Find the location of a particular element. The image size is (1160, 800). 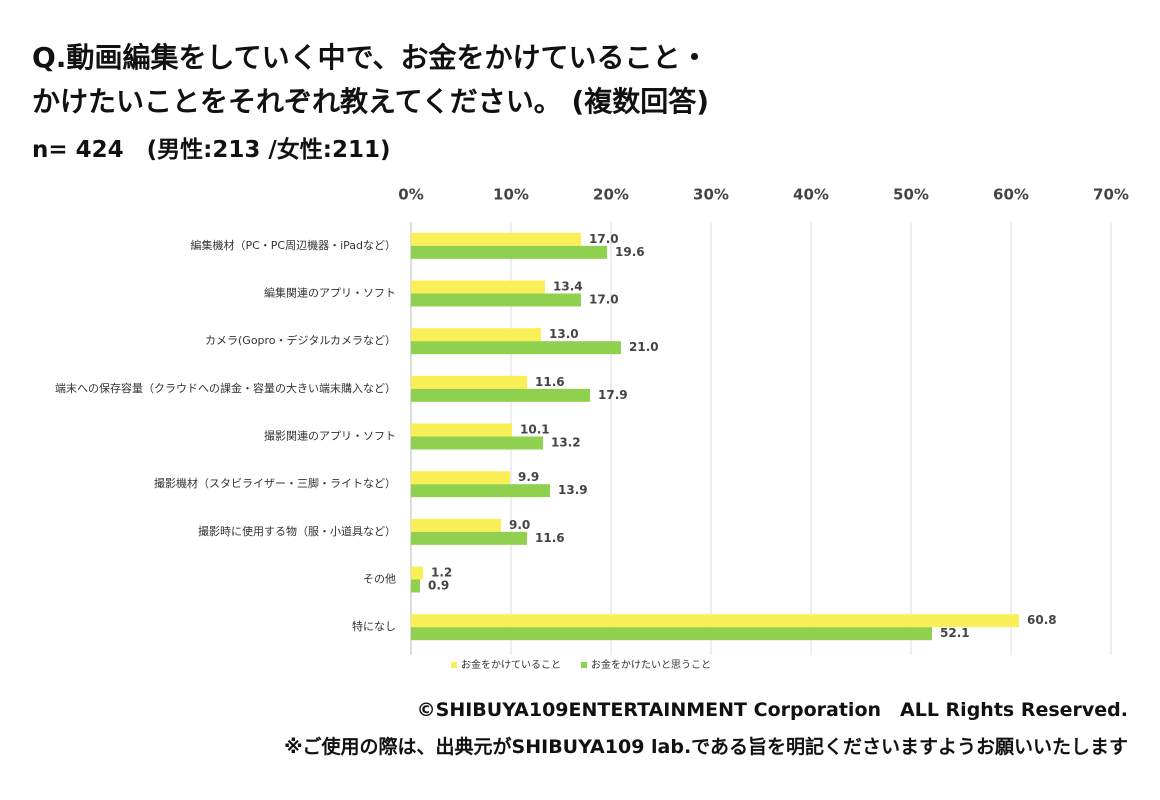

value-label: 52.1 is located at coordinates (955, 633).